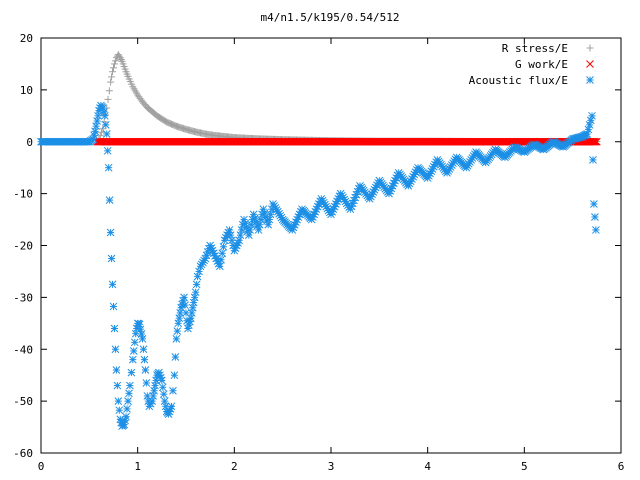  What do you see at coordinates (329, 17) in the screenshot?
I see `chart-title: m4/n1.5/k195/0.54/512` at bounding box center [329, 17].